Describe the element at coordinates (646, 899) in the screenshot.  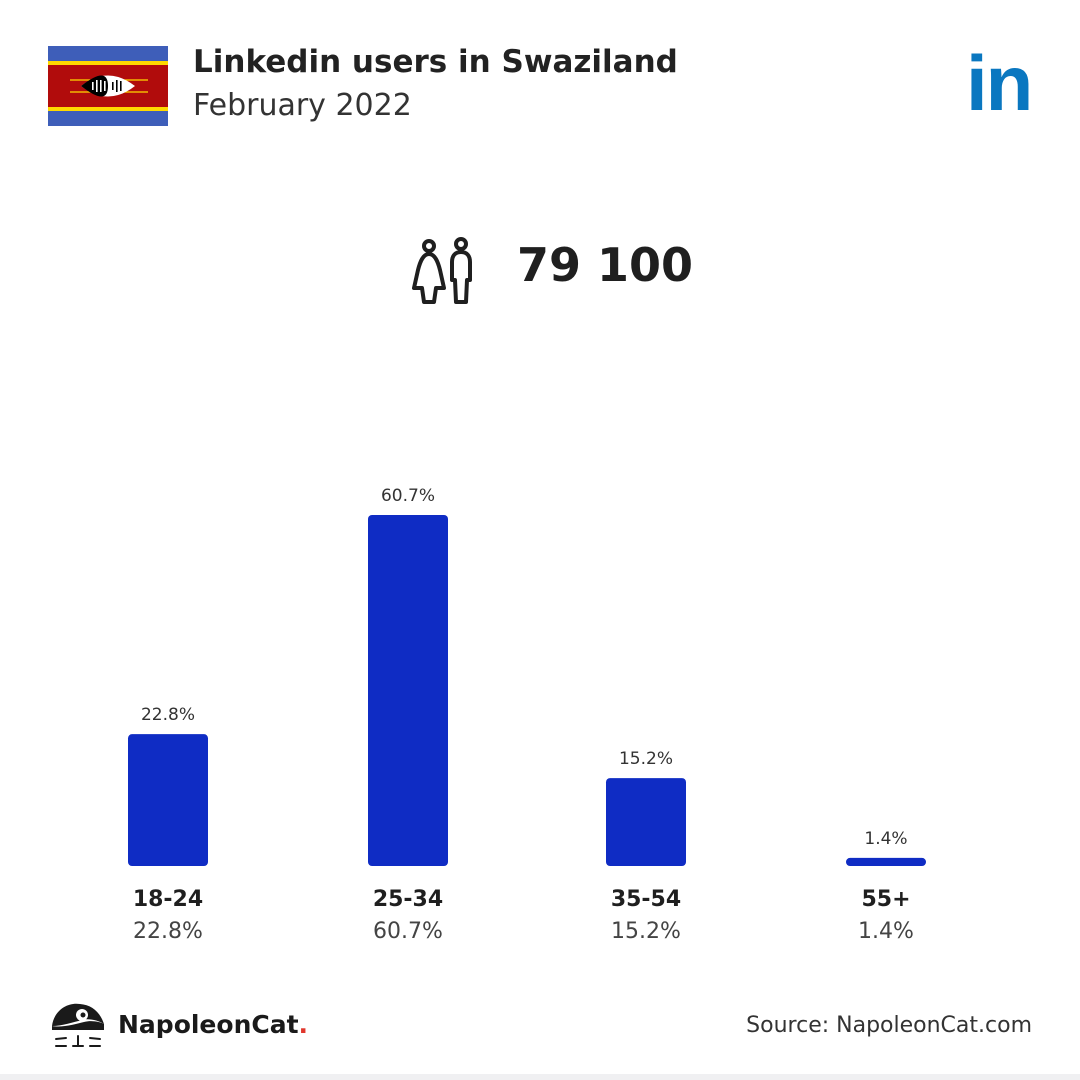
I see `category-label: 35-54` at that location.